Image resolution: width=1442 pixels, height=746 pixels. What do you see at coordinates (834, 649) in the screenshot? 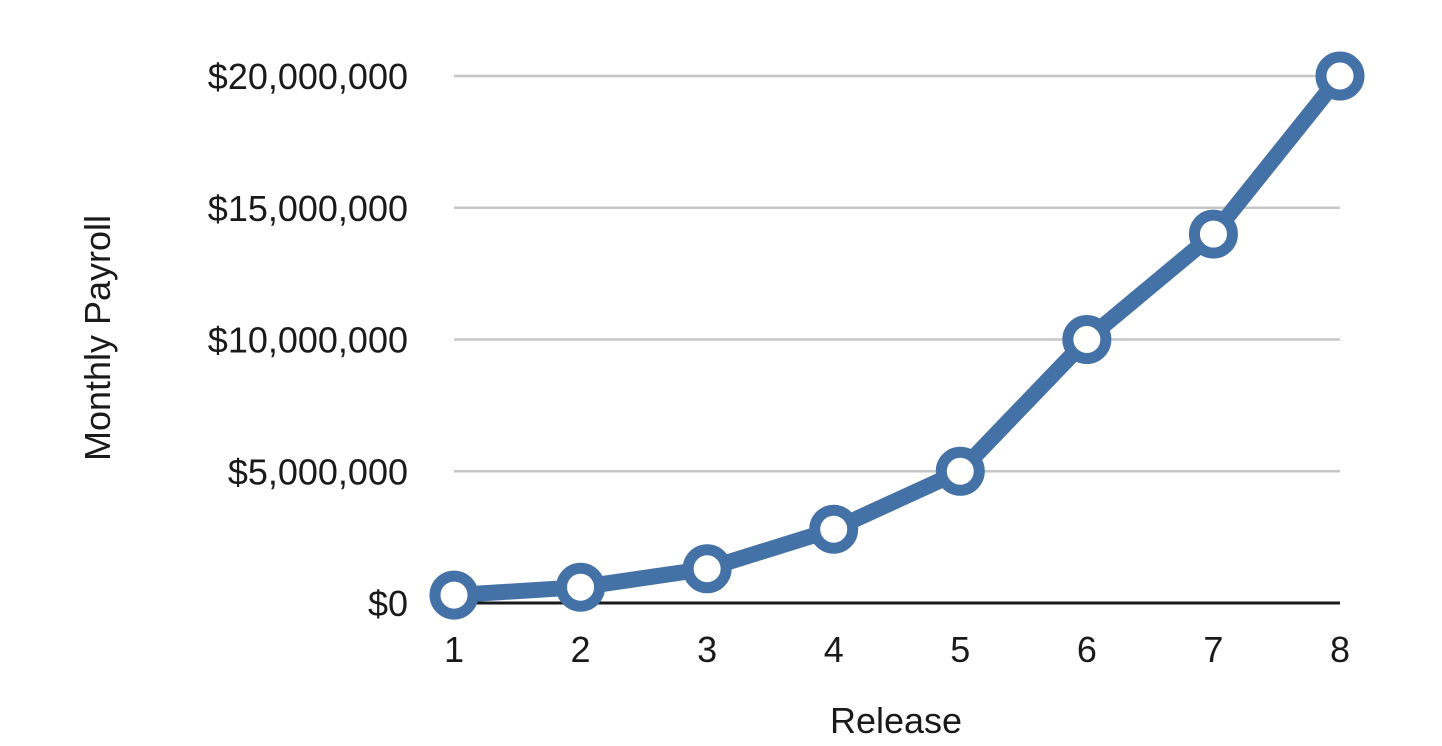
I see `x-tick-label: 4` at bounding box center [834, 649].